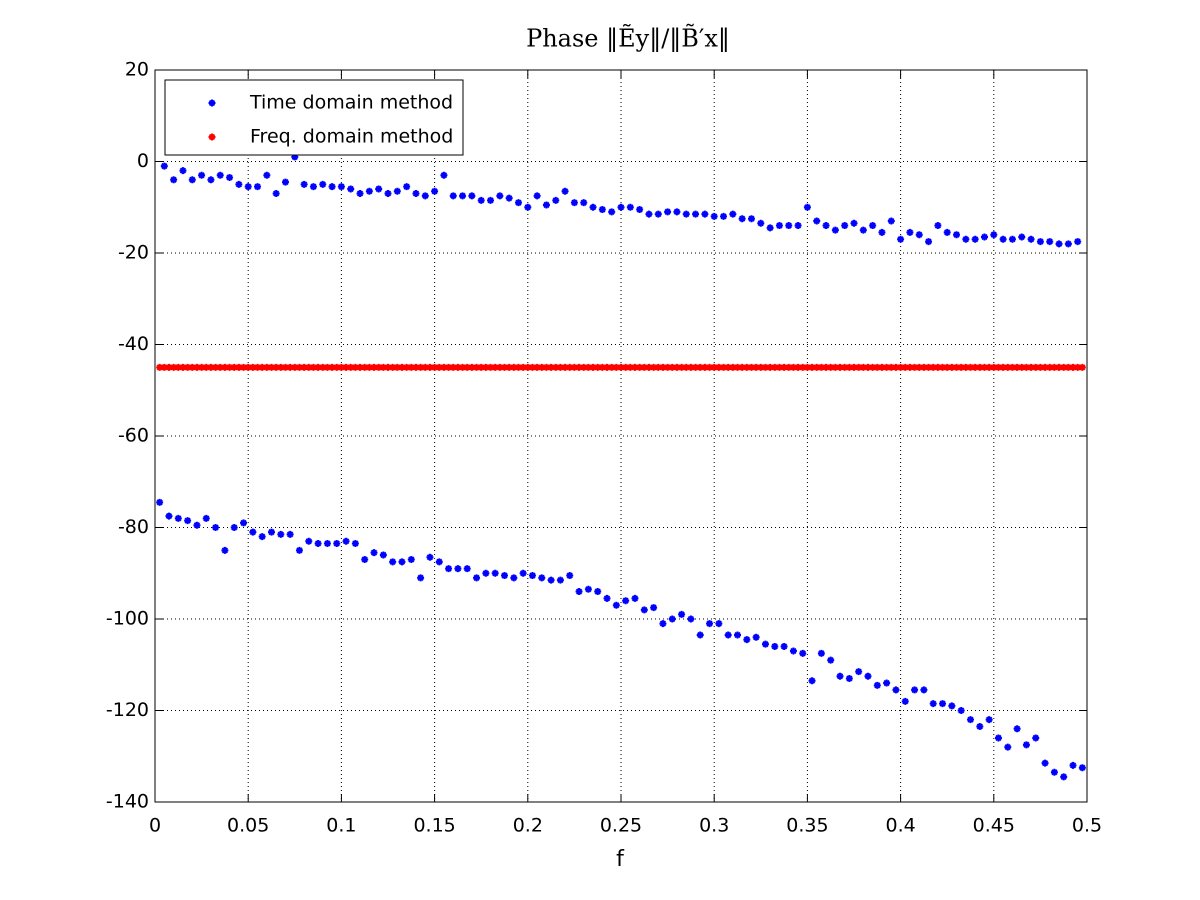 The width and height of the screenshot is (1200, 900). Describe the element at coordinates (248, 826) in the screenshot. I see `x-tick-label: 0.05` at that location.